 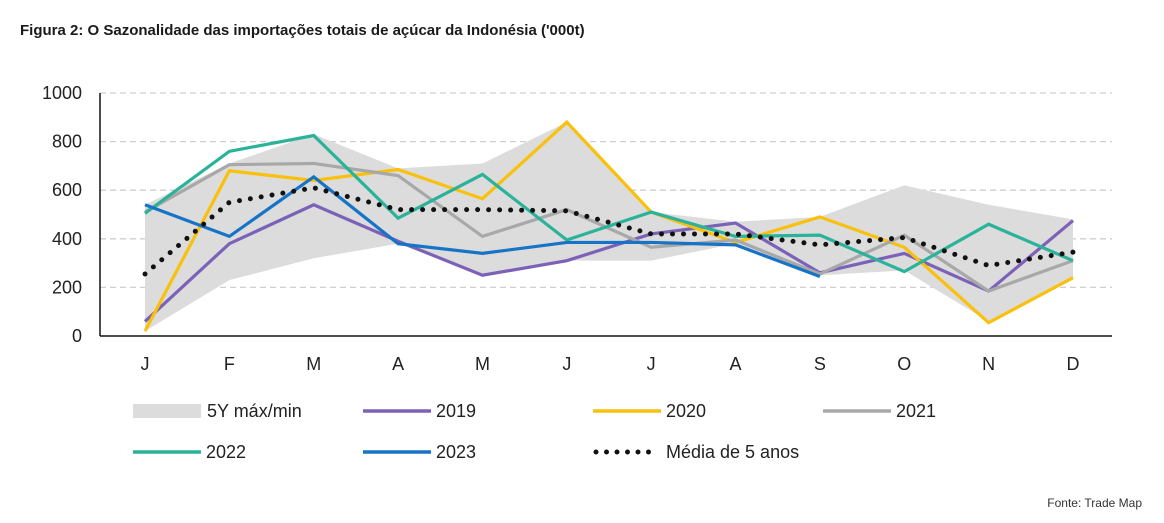 I want to click on series-line-m-dia-de-5-anos, so click(x=609, y=231).